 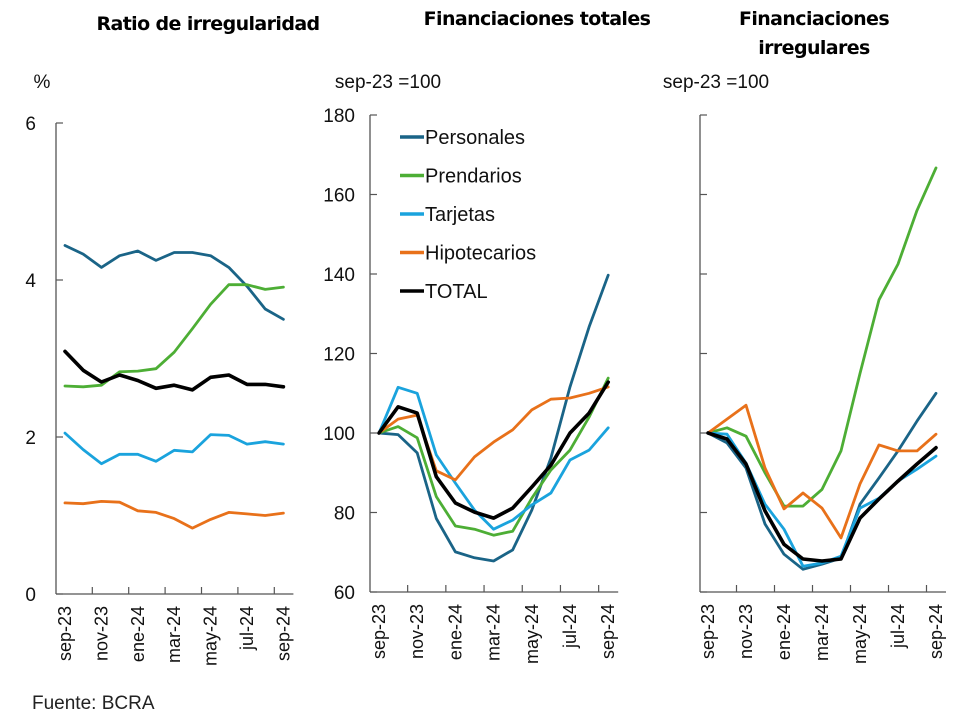 I want to click on legend-item-total: TOTAL, so click(x=444, y=292).